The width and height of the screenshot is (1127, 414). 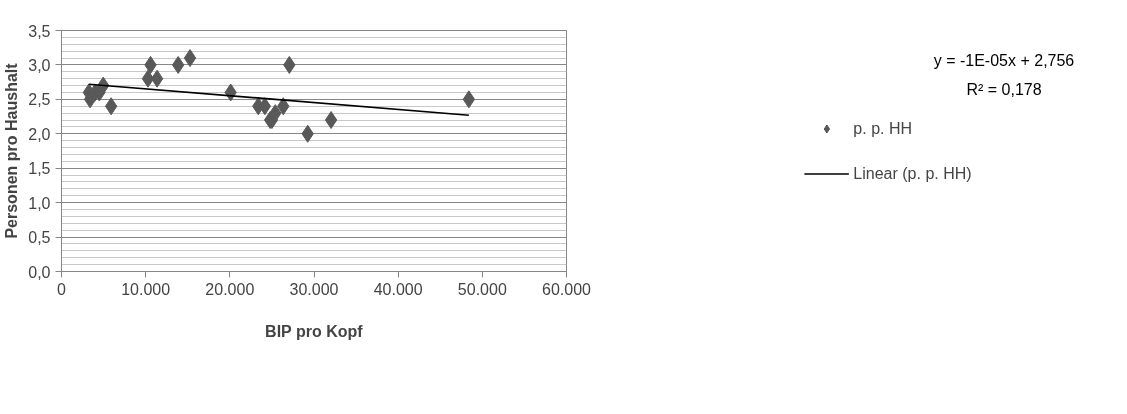 What do you see at coordinates (39, 238) in the screenshot?
I see `y-tick-label: 0,5` at bounding box center [39, 238].